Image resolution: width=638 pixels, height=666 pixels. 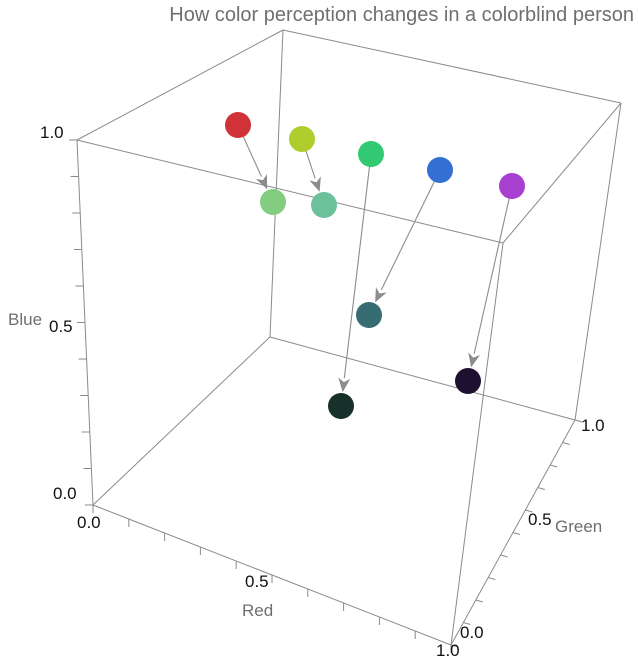 What do you see at coordinates (61, 326) in the screenshot?
I see `z-tick-label: 0.5` at bounding box center [61, 326].